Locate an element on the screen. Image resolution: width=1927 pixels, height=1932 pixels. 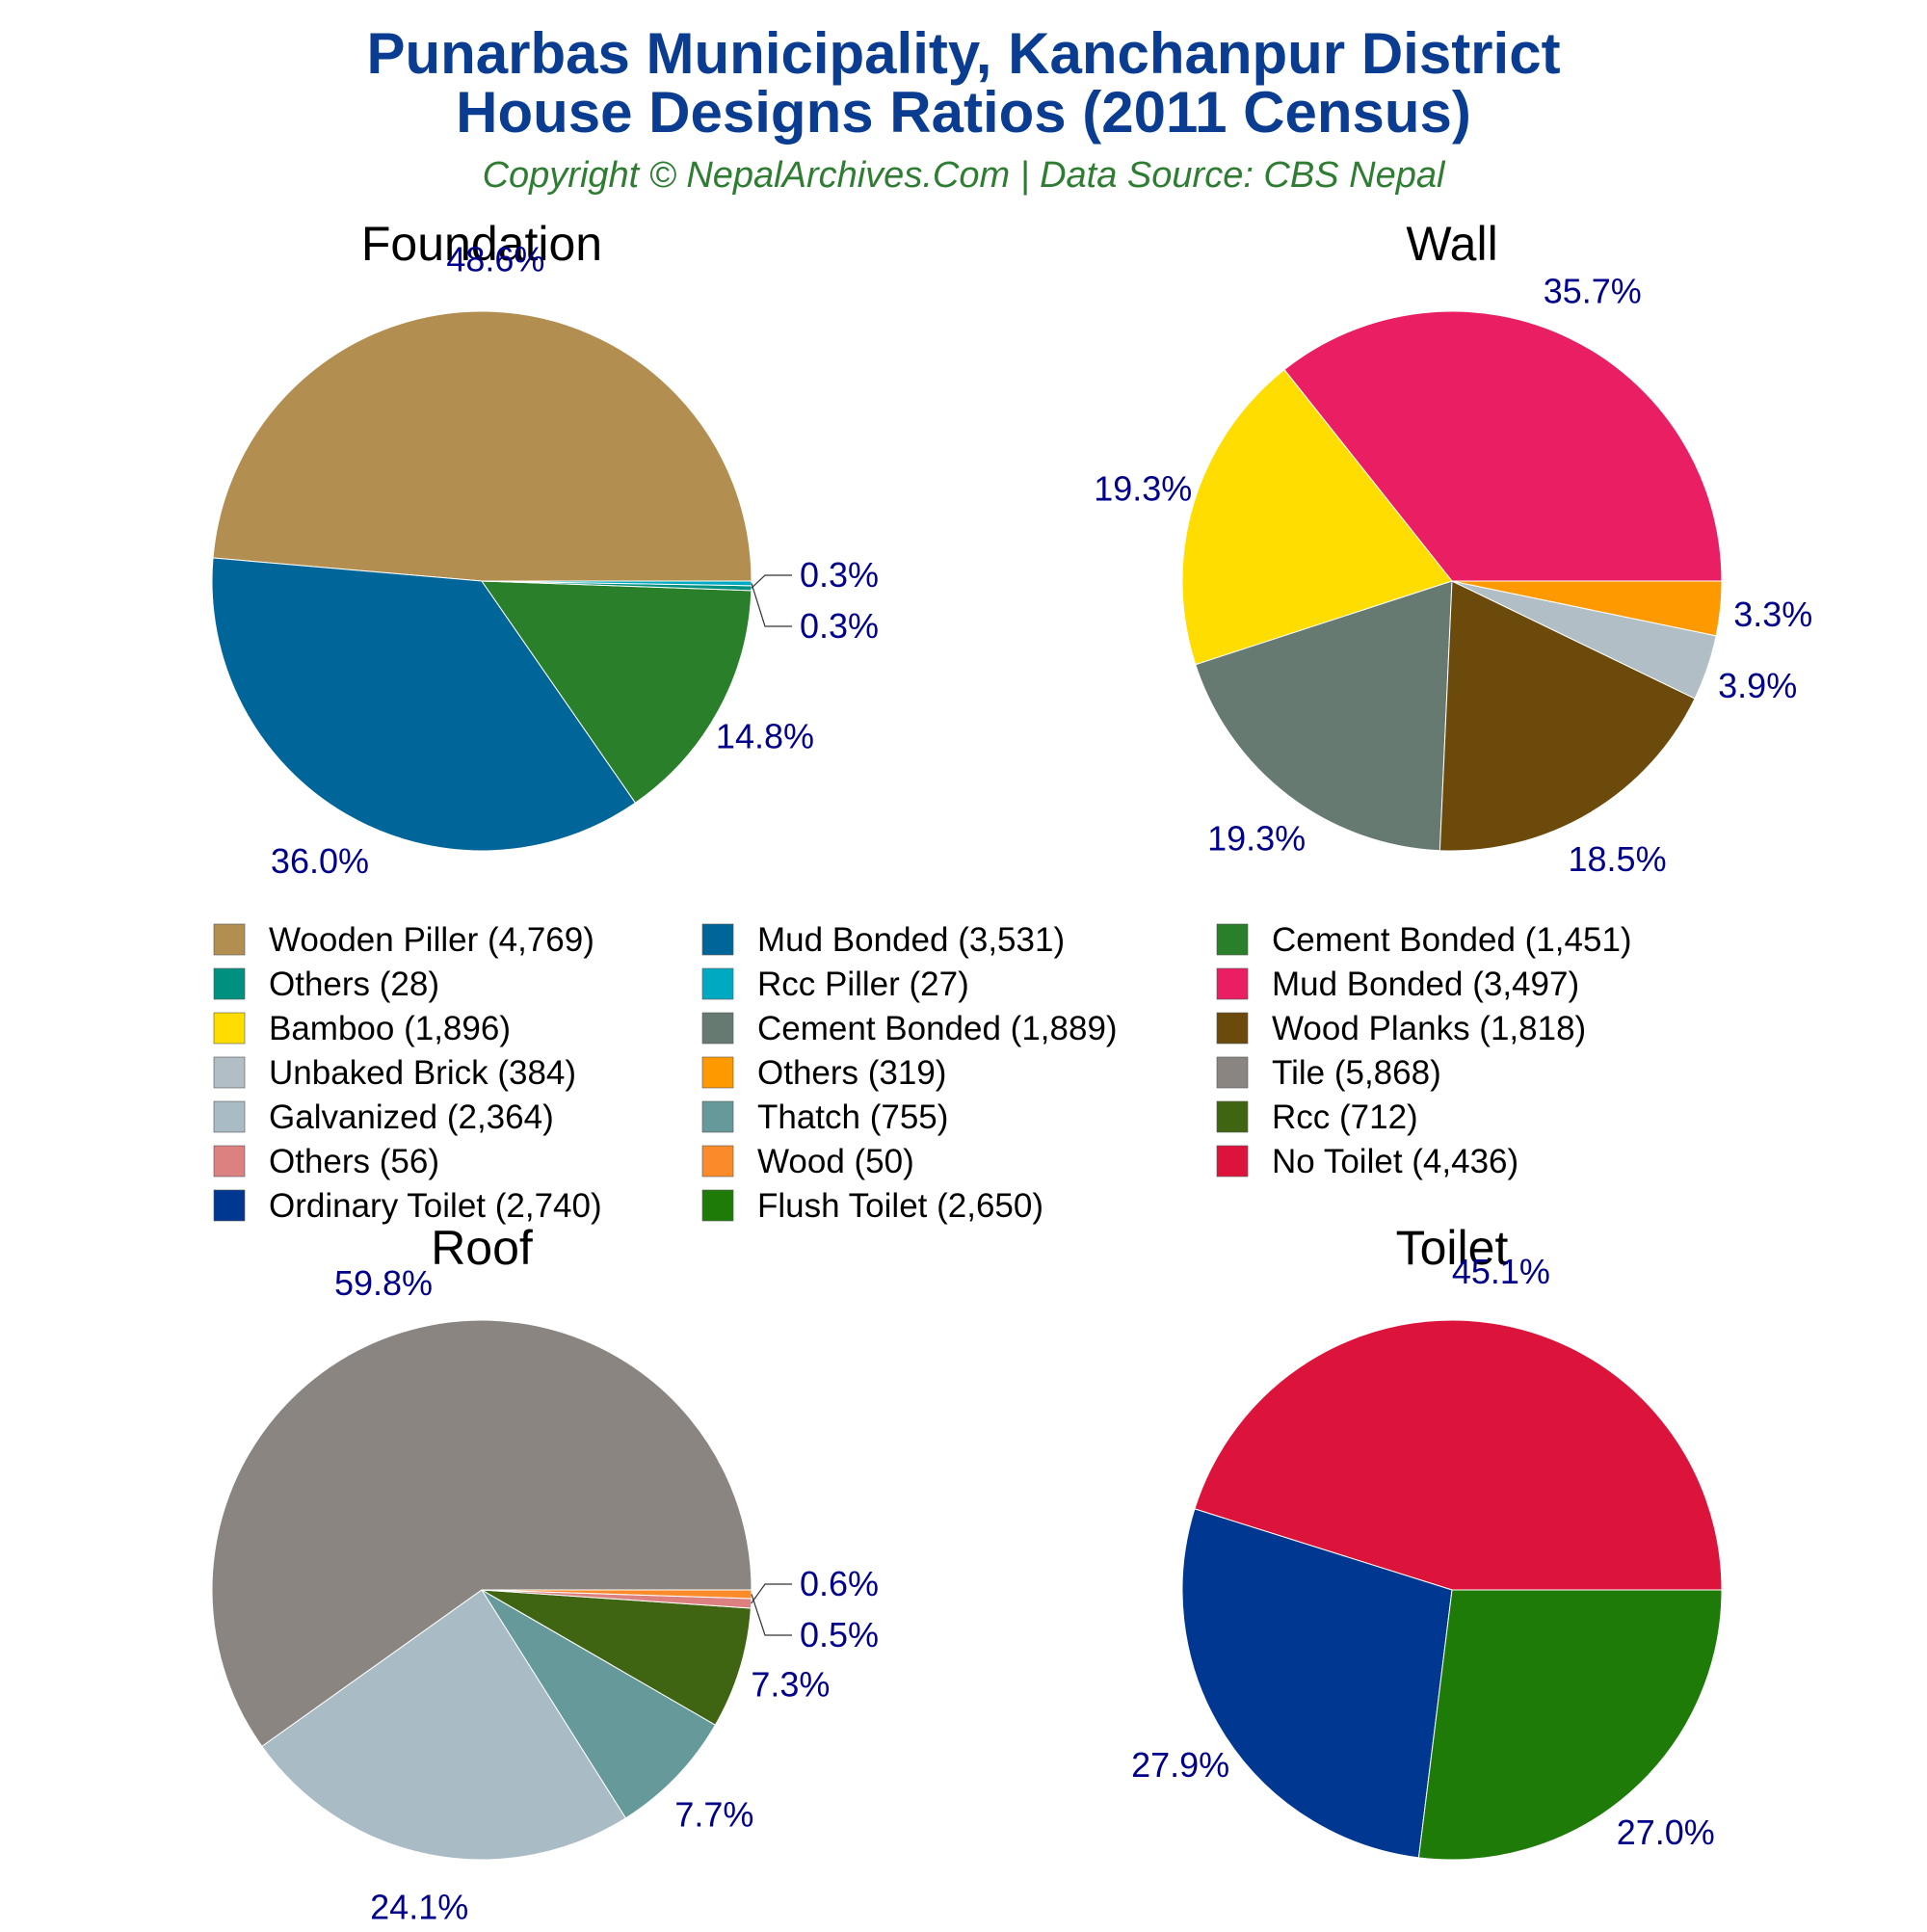
legend-label: Mud Bonded (3,497) is located at coordinates (1426, 984).